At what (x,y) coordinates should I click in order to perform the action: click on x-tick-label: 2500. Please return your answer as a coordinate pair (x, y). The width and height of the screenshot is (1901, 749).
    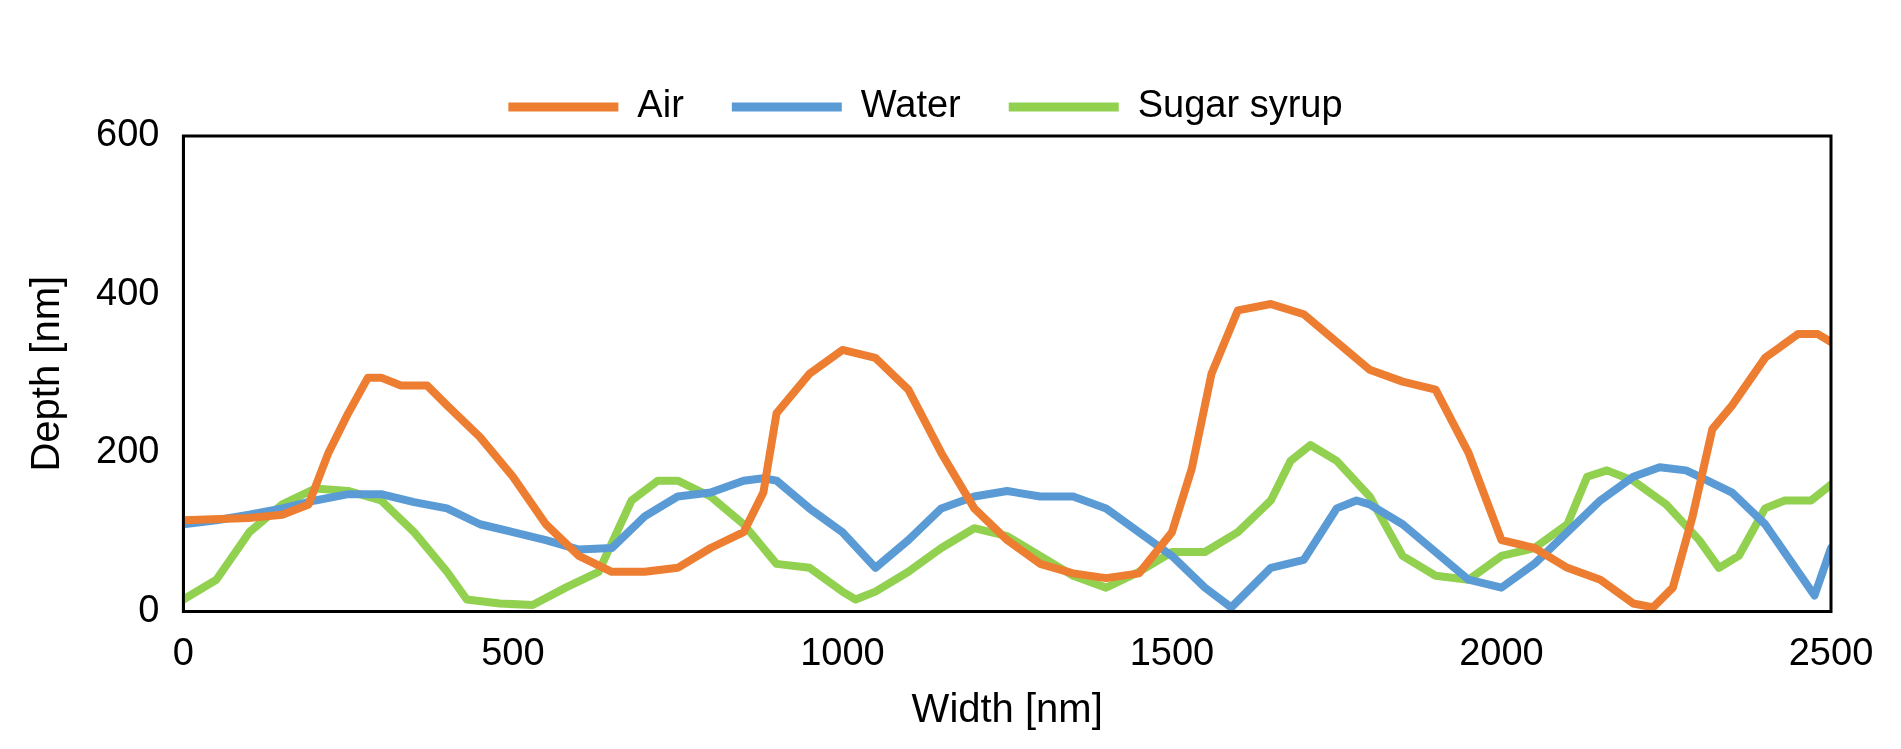
    Looking at the image, I should click on (1831, 651).